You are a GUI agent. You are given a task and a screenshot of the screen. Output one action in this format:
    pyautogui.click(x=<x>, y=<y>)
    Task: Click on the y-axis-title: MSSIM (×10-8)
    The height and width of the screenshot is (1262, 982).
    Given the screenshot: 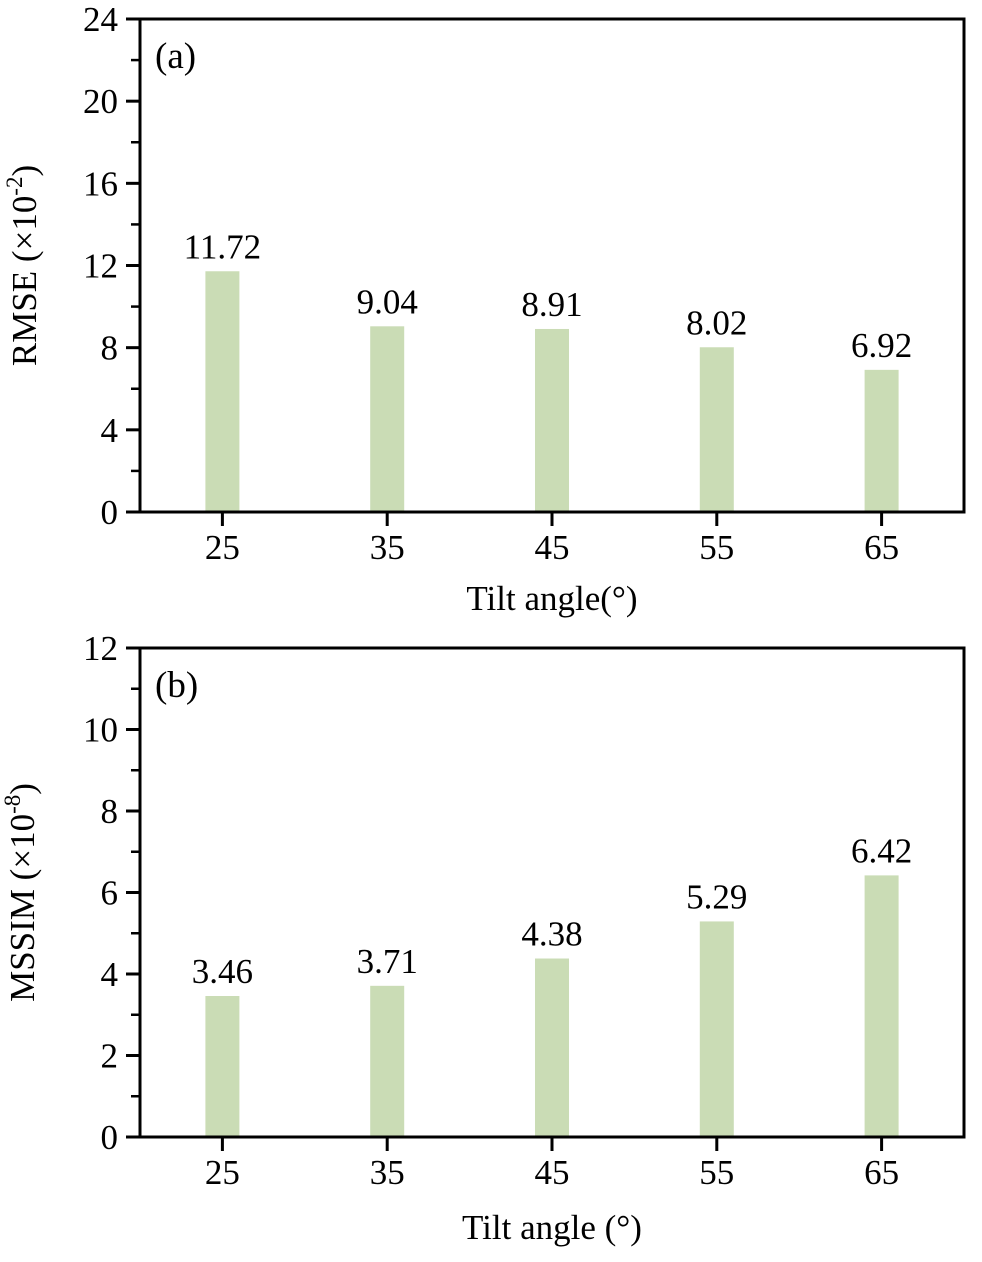 What is the action you would take?
    pyautogui.click(x=21, y=892)
    